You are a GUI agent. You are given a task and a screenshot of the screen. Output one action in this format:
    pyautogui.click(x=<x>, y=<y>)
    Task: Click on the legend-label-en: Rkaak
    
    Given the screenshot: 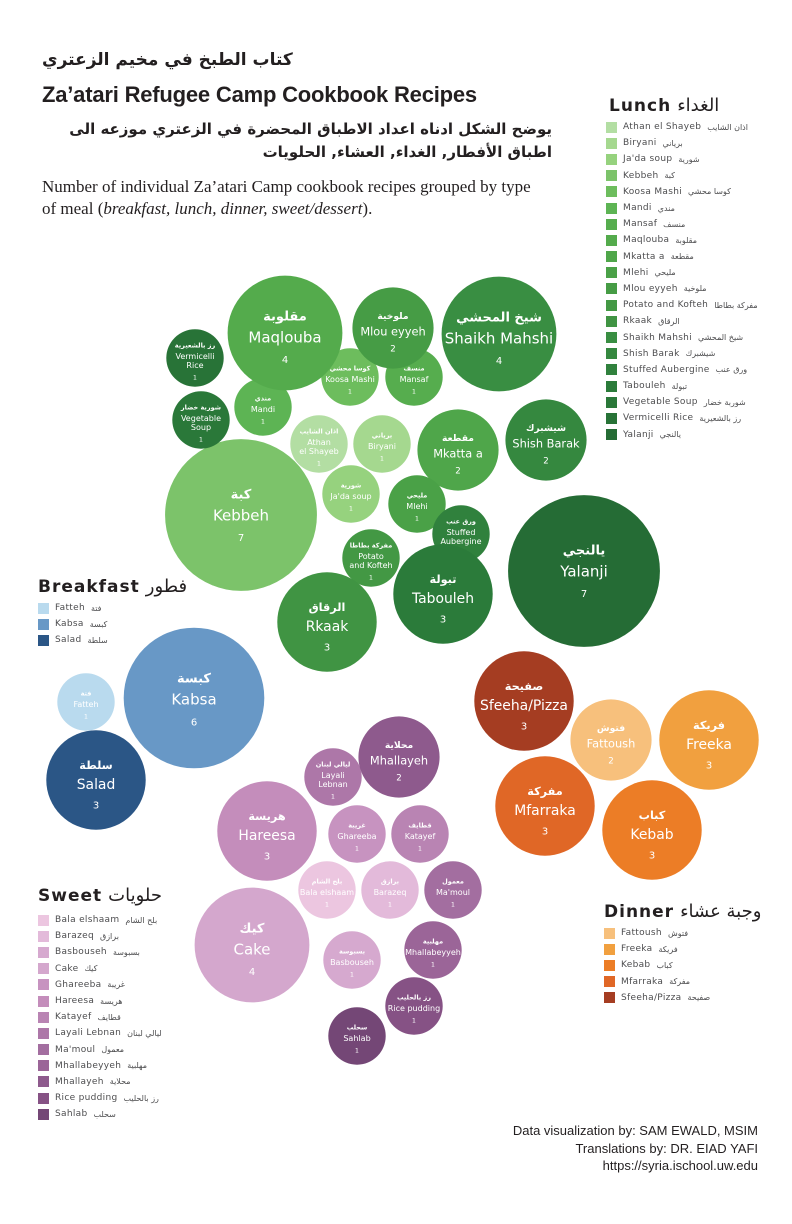 What is the action you would take?
    pyautogui.click(x=638, y=321)
    